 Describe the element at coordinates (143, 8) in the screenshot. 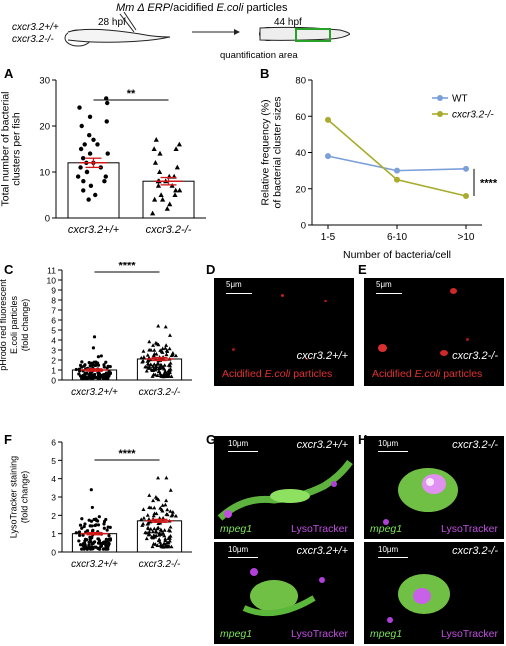

I see `schematic-title-strain: Mm Δ ERP` at that location.